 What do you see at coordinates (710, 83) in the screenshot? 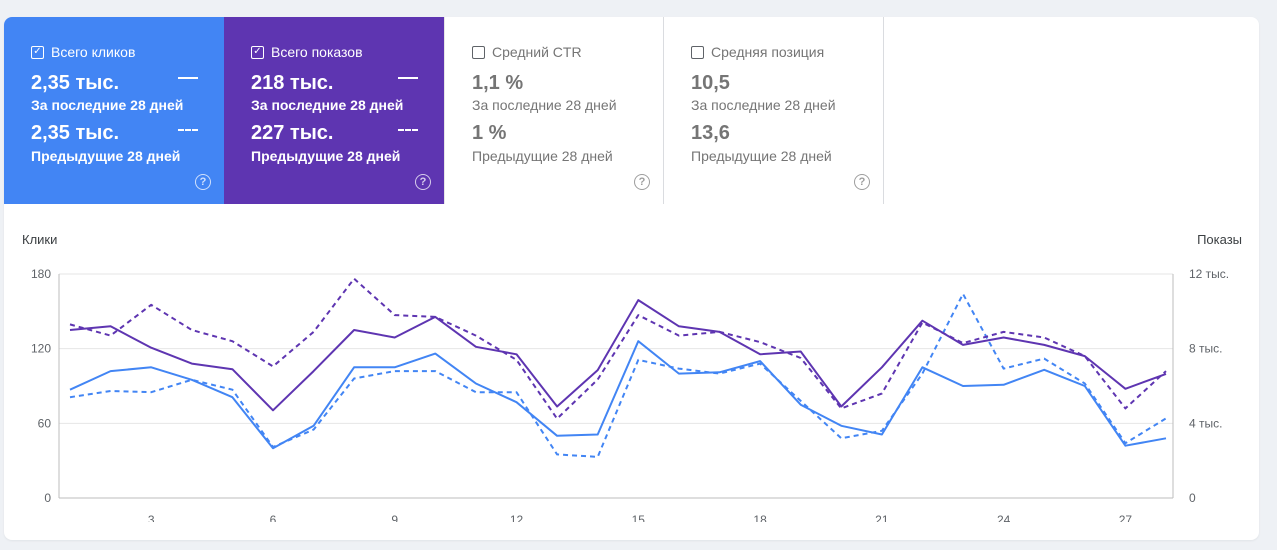
I see `current-value: 10,5` at bounding box center [710, 83].